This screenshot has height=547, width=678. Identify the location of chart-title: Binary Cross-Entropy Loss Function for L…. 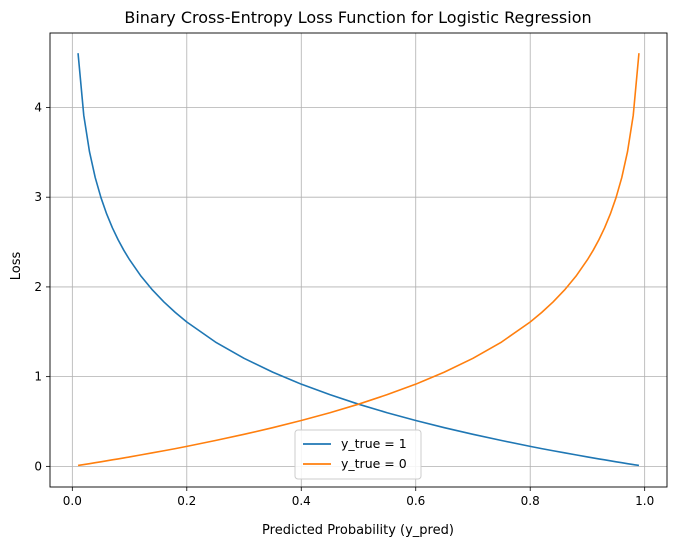
(357, 17).